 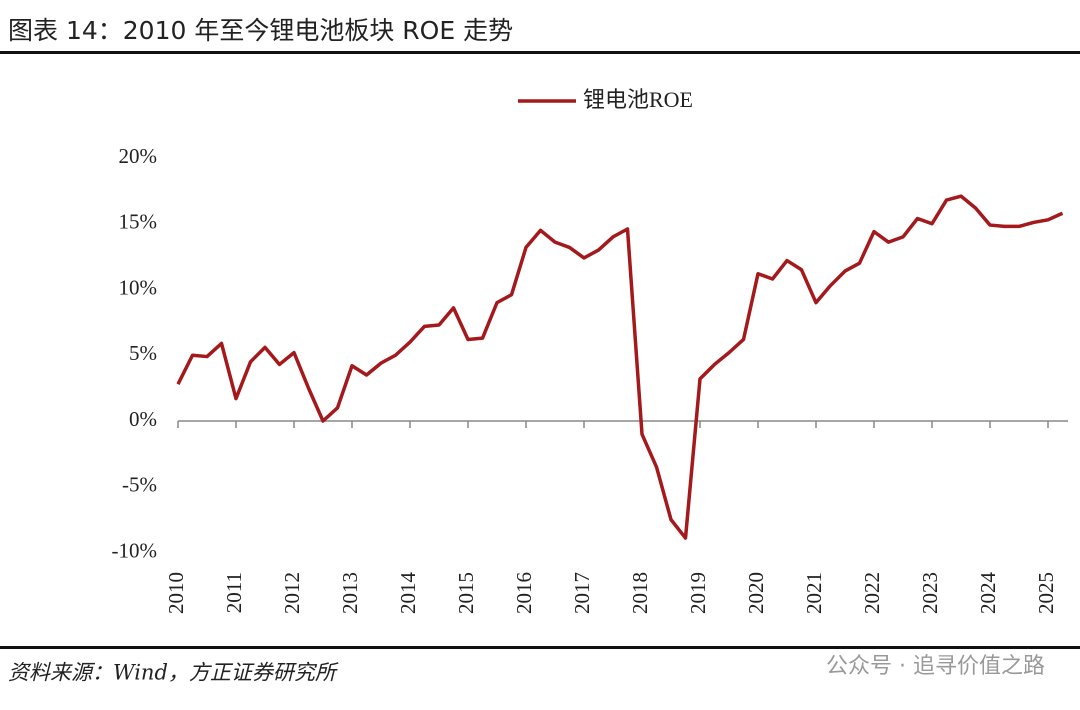 What do you see at coordinates (260, 30) in the screenshot?
I see `chart-title: 图表 14：2010 年至今锂电池板块 ROE 走势` at bounding box center [260, 30].